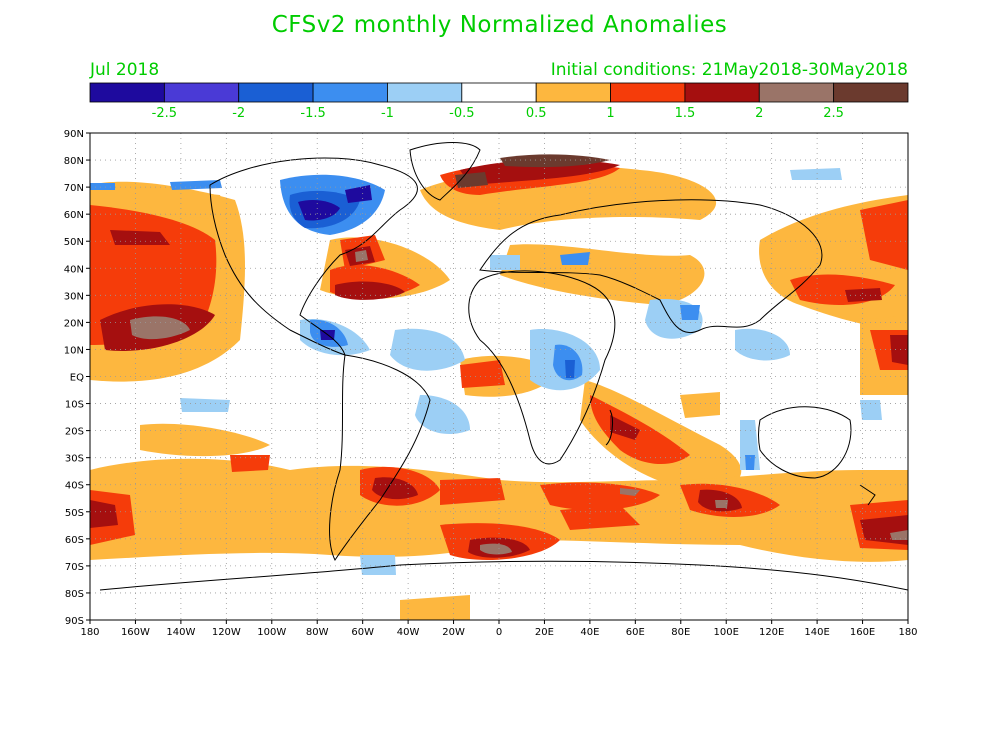  Describe the element at coordinates (135, 632) in the screenshot. I see `lon-label: 160W` at that location.